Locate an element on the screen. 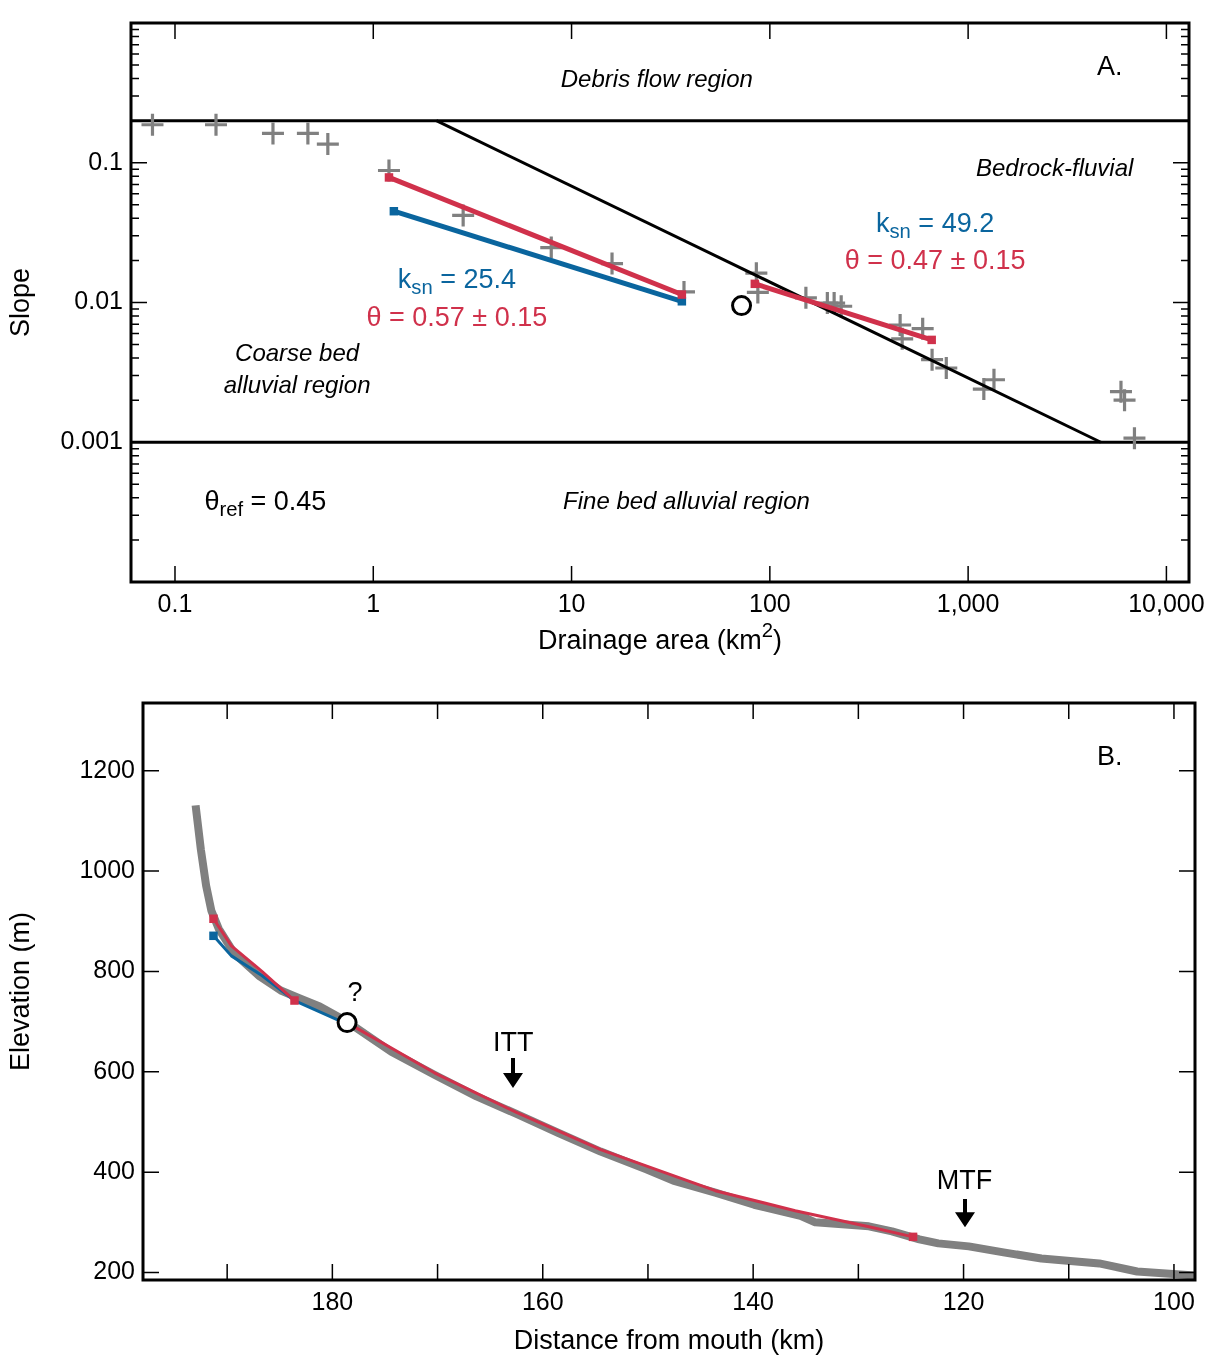 This screenshot has height=1368, width=1229. annotation: ITT is located at coordinates (513, 1041).